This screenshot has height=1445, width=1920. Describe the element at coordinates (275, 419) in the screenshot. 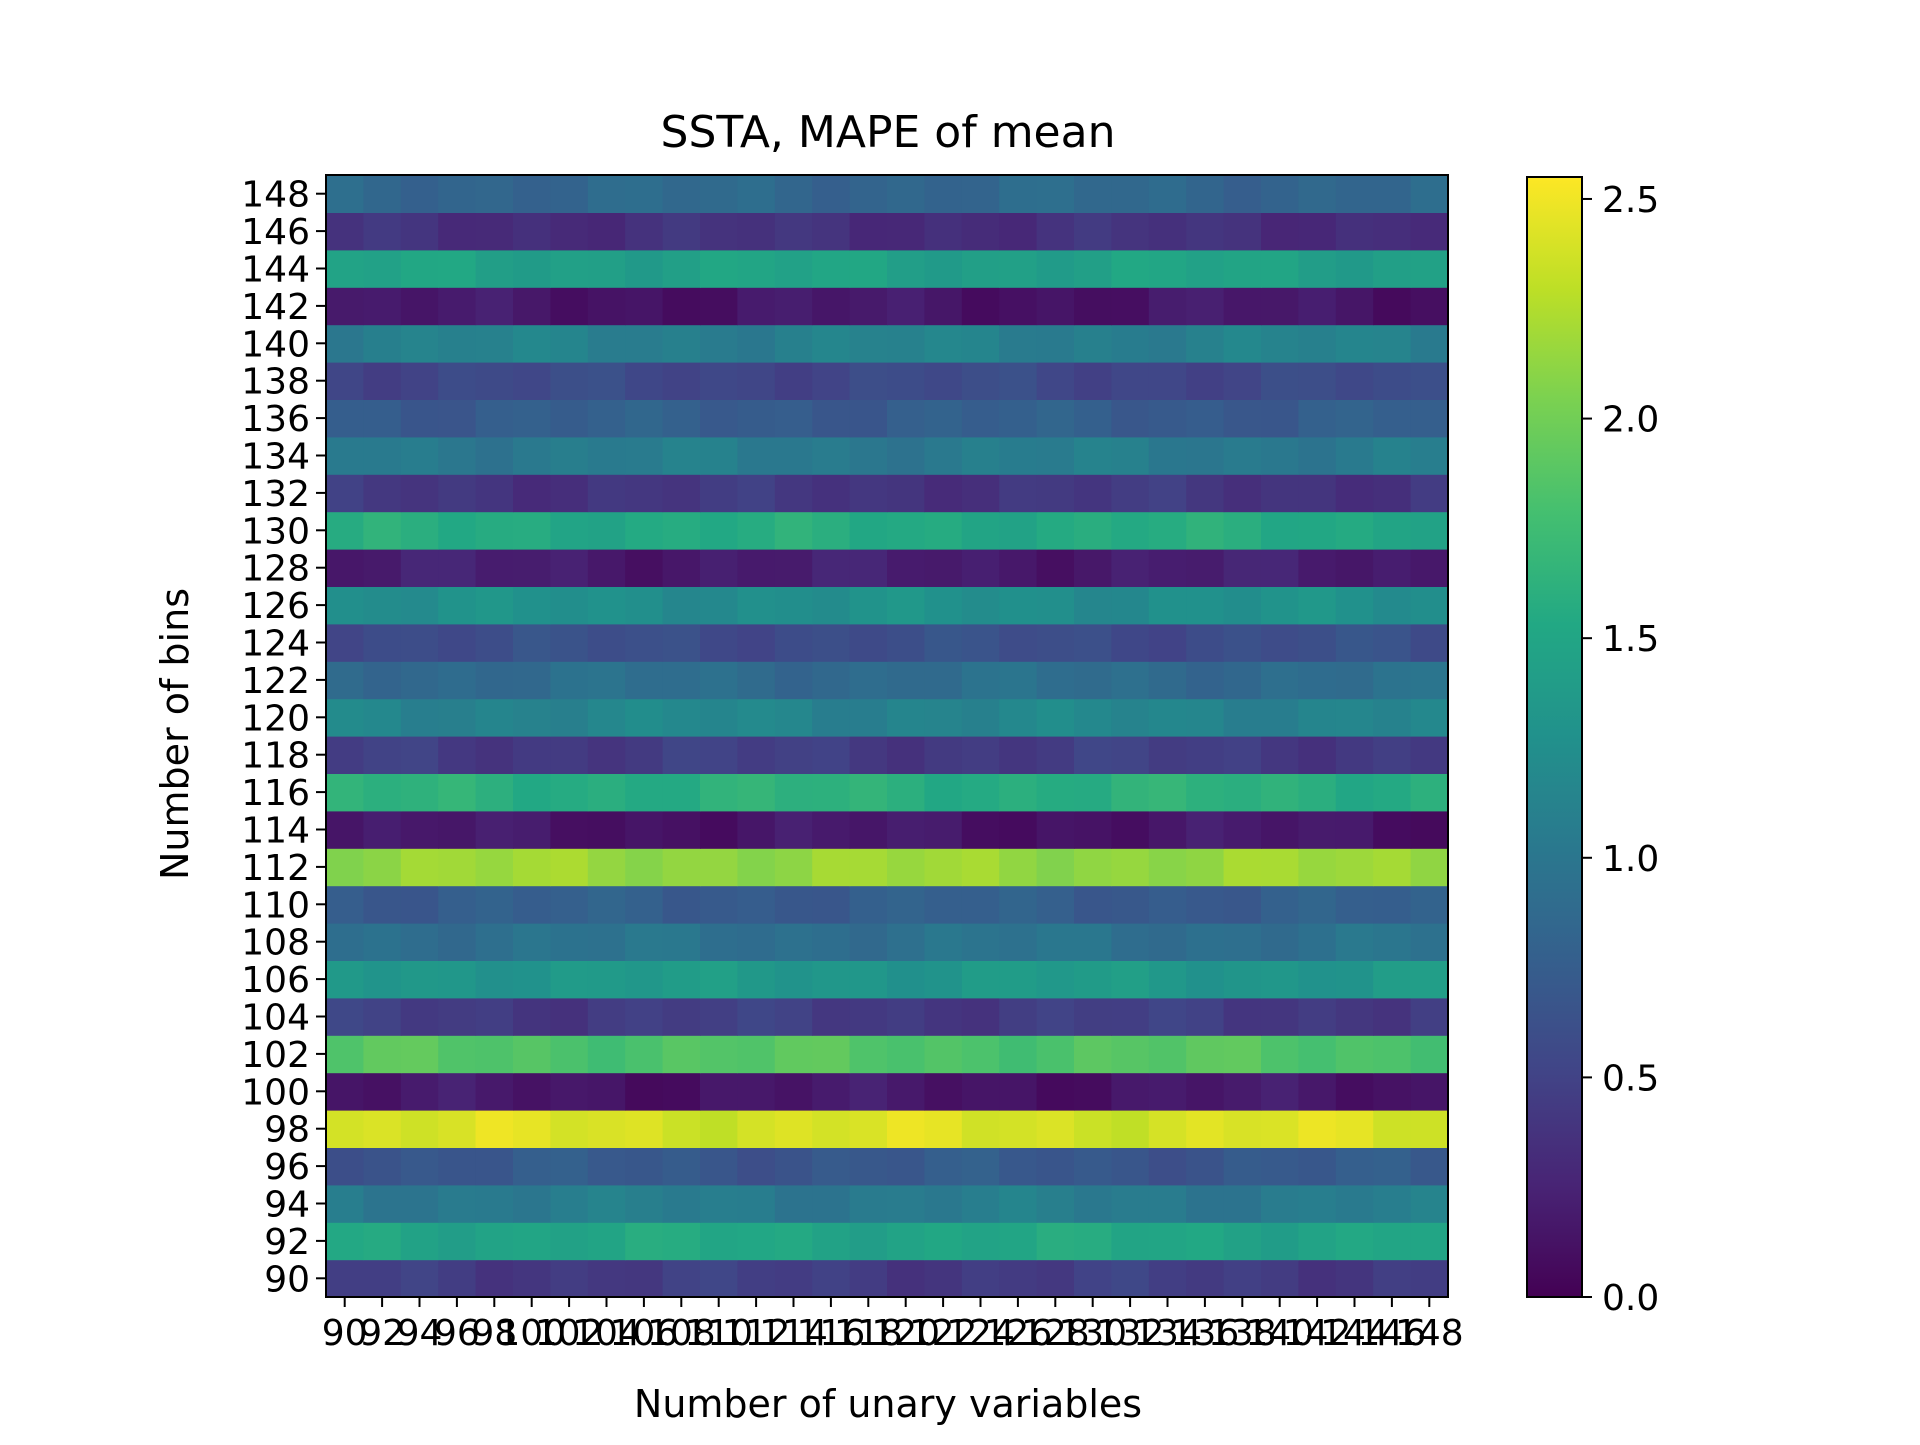

I see `y-tick-label: 136` at that location.